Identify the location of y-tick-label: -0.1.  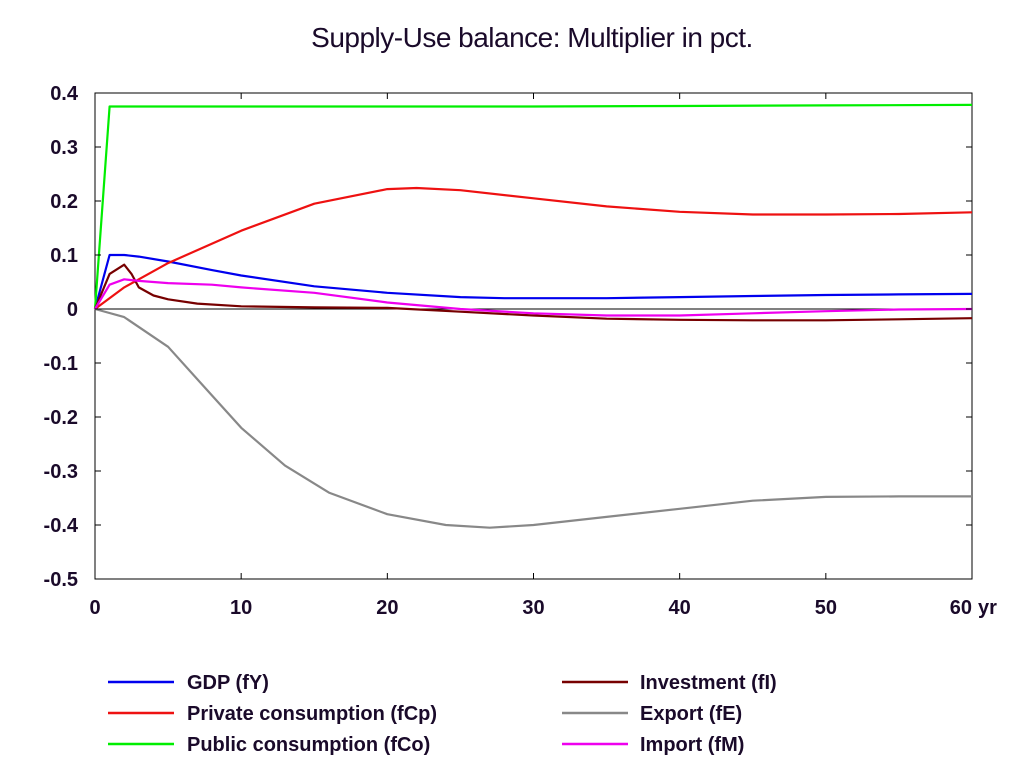
(61, 364).